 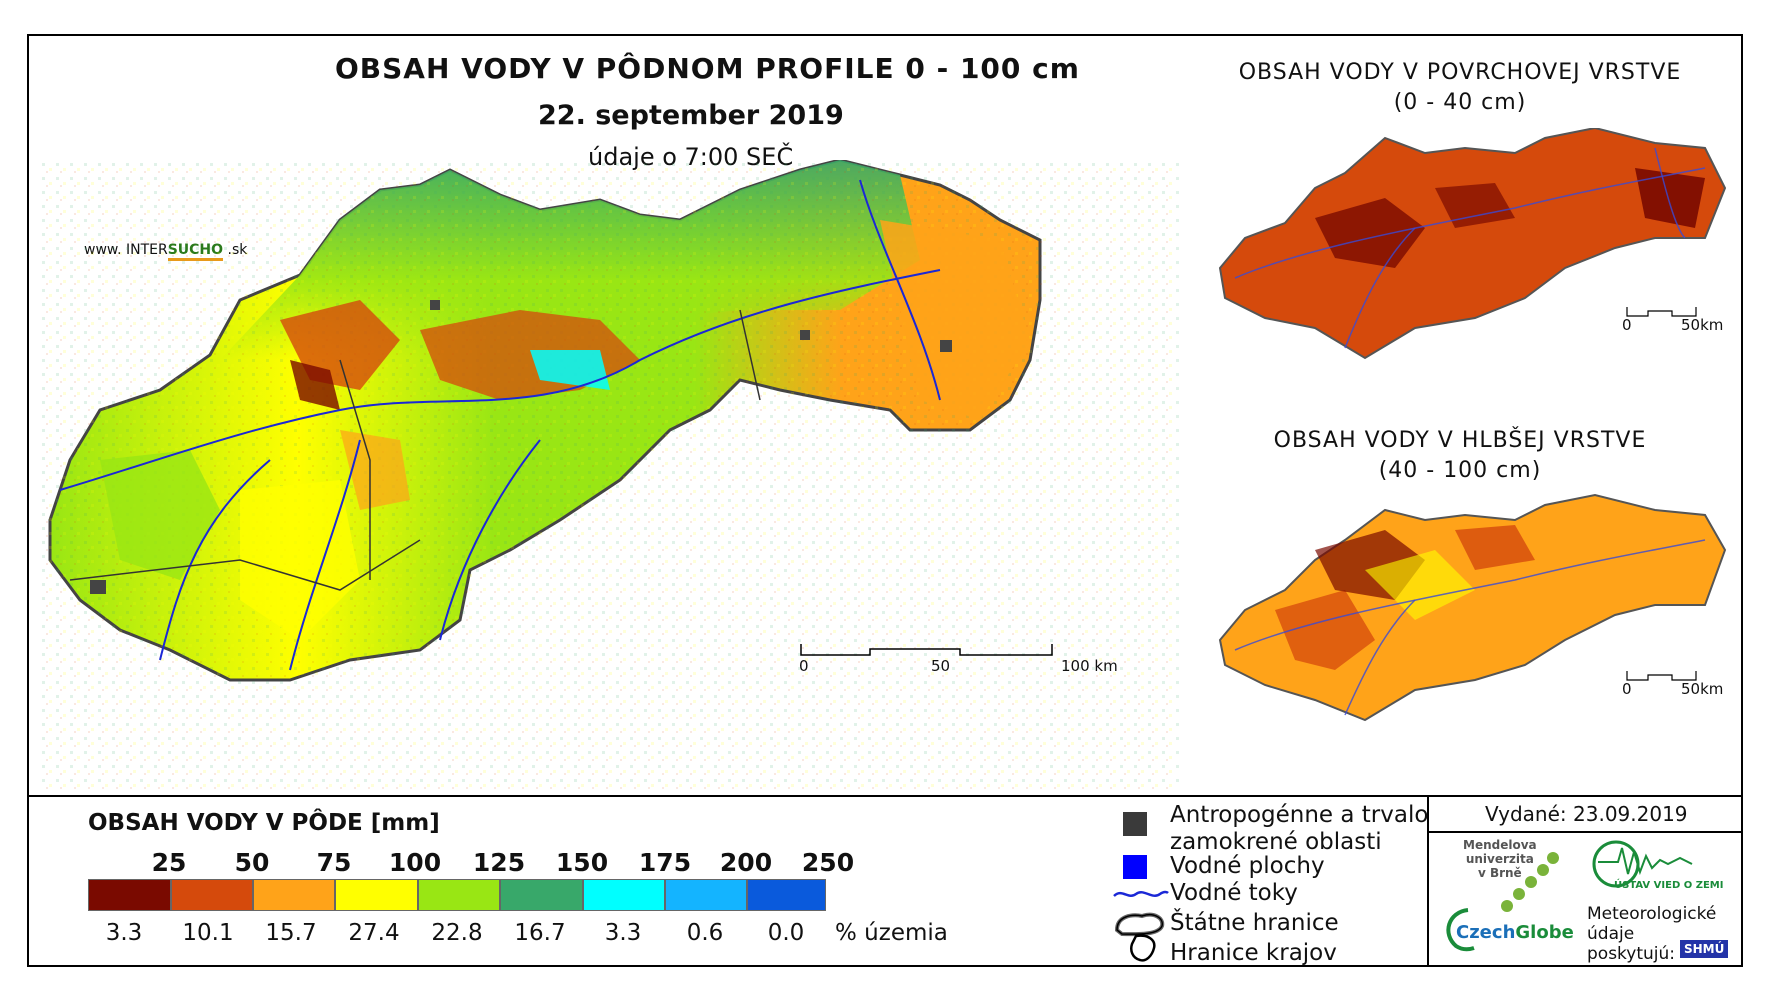 What do you see at coordinates (1500, 859) in the screenshot?
I see `mendel-logo-text: Mendelova univerzita v Brně` at bounding box center [1500, 859].